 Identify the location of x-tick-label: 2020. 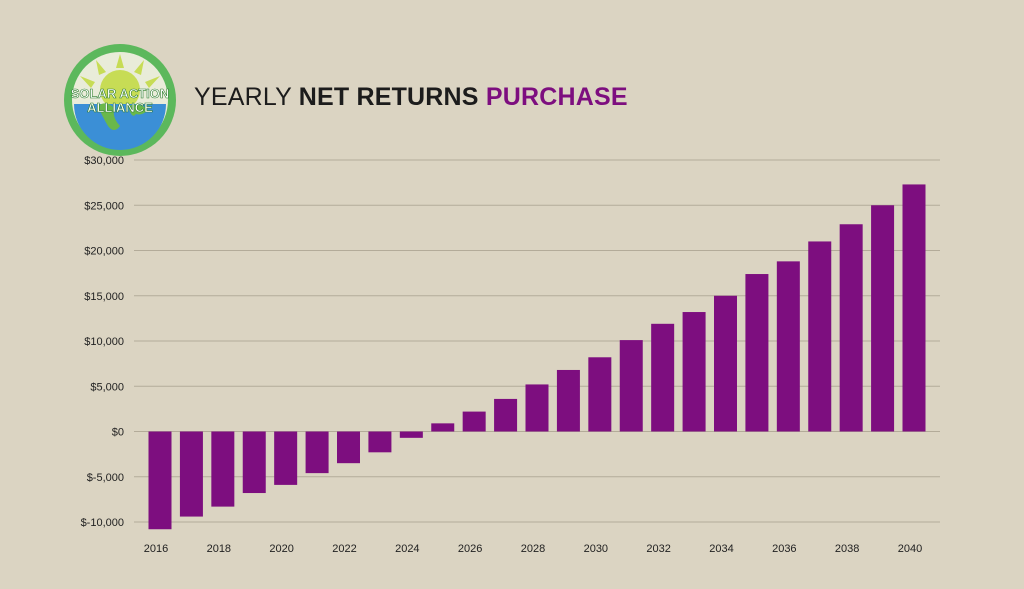
(281, 549).